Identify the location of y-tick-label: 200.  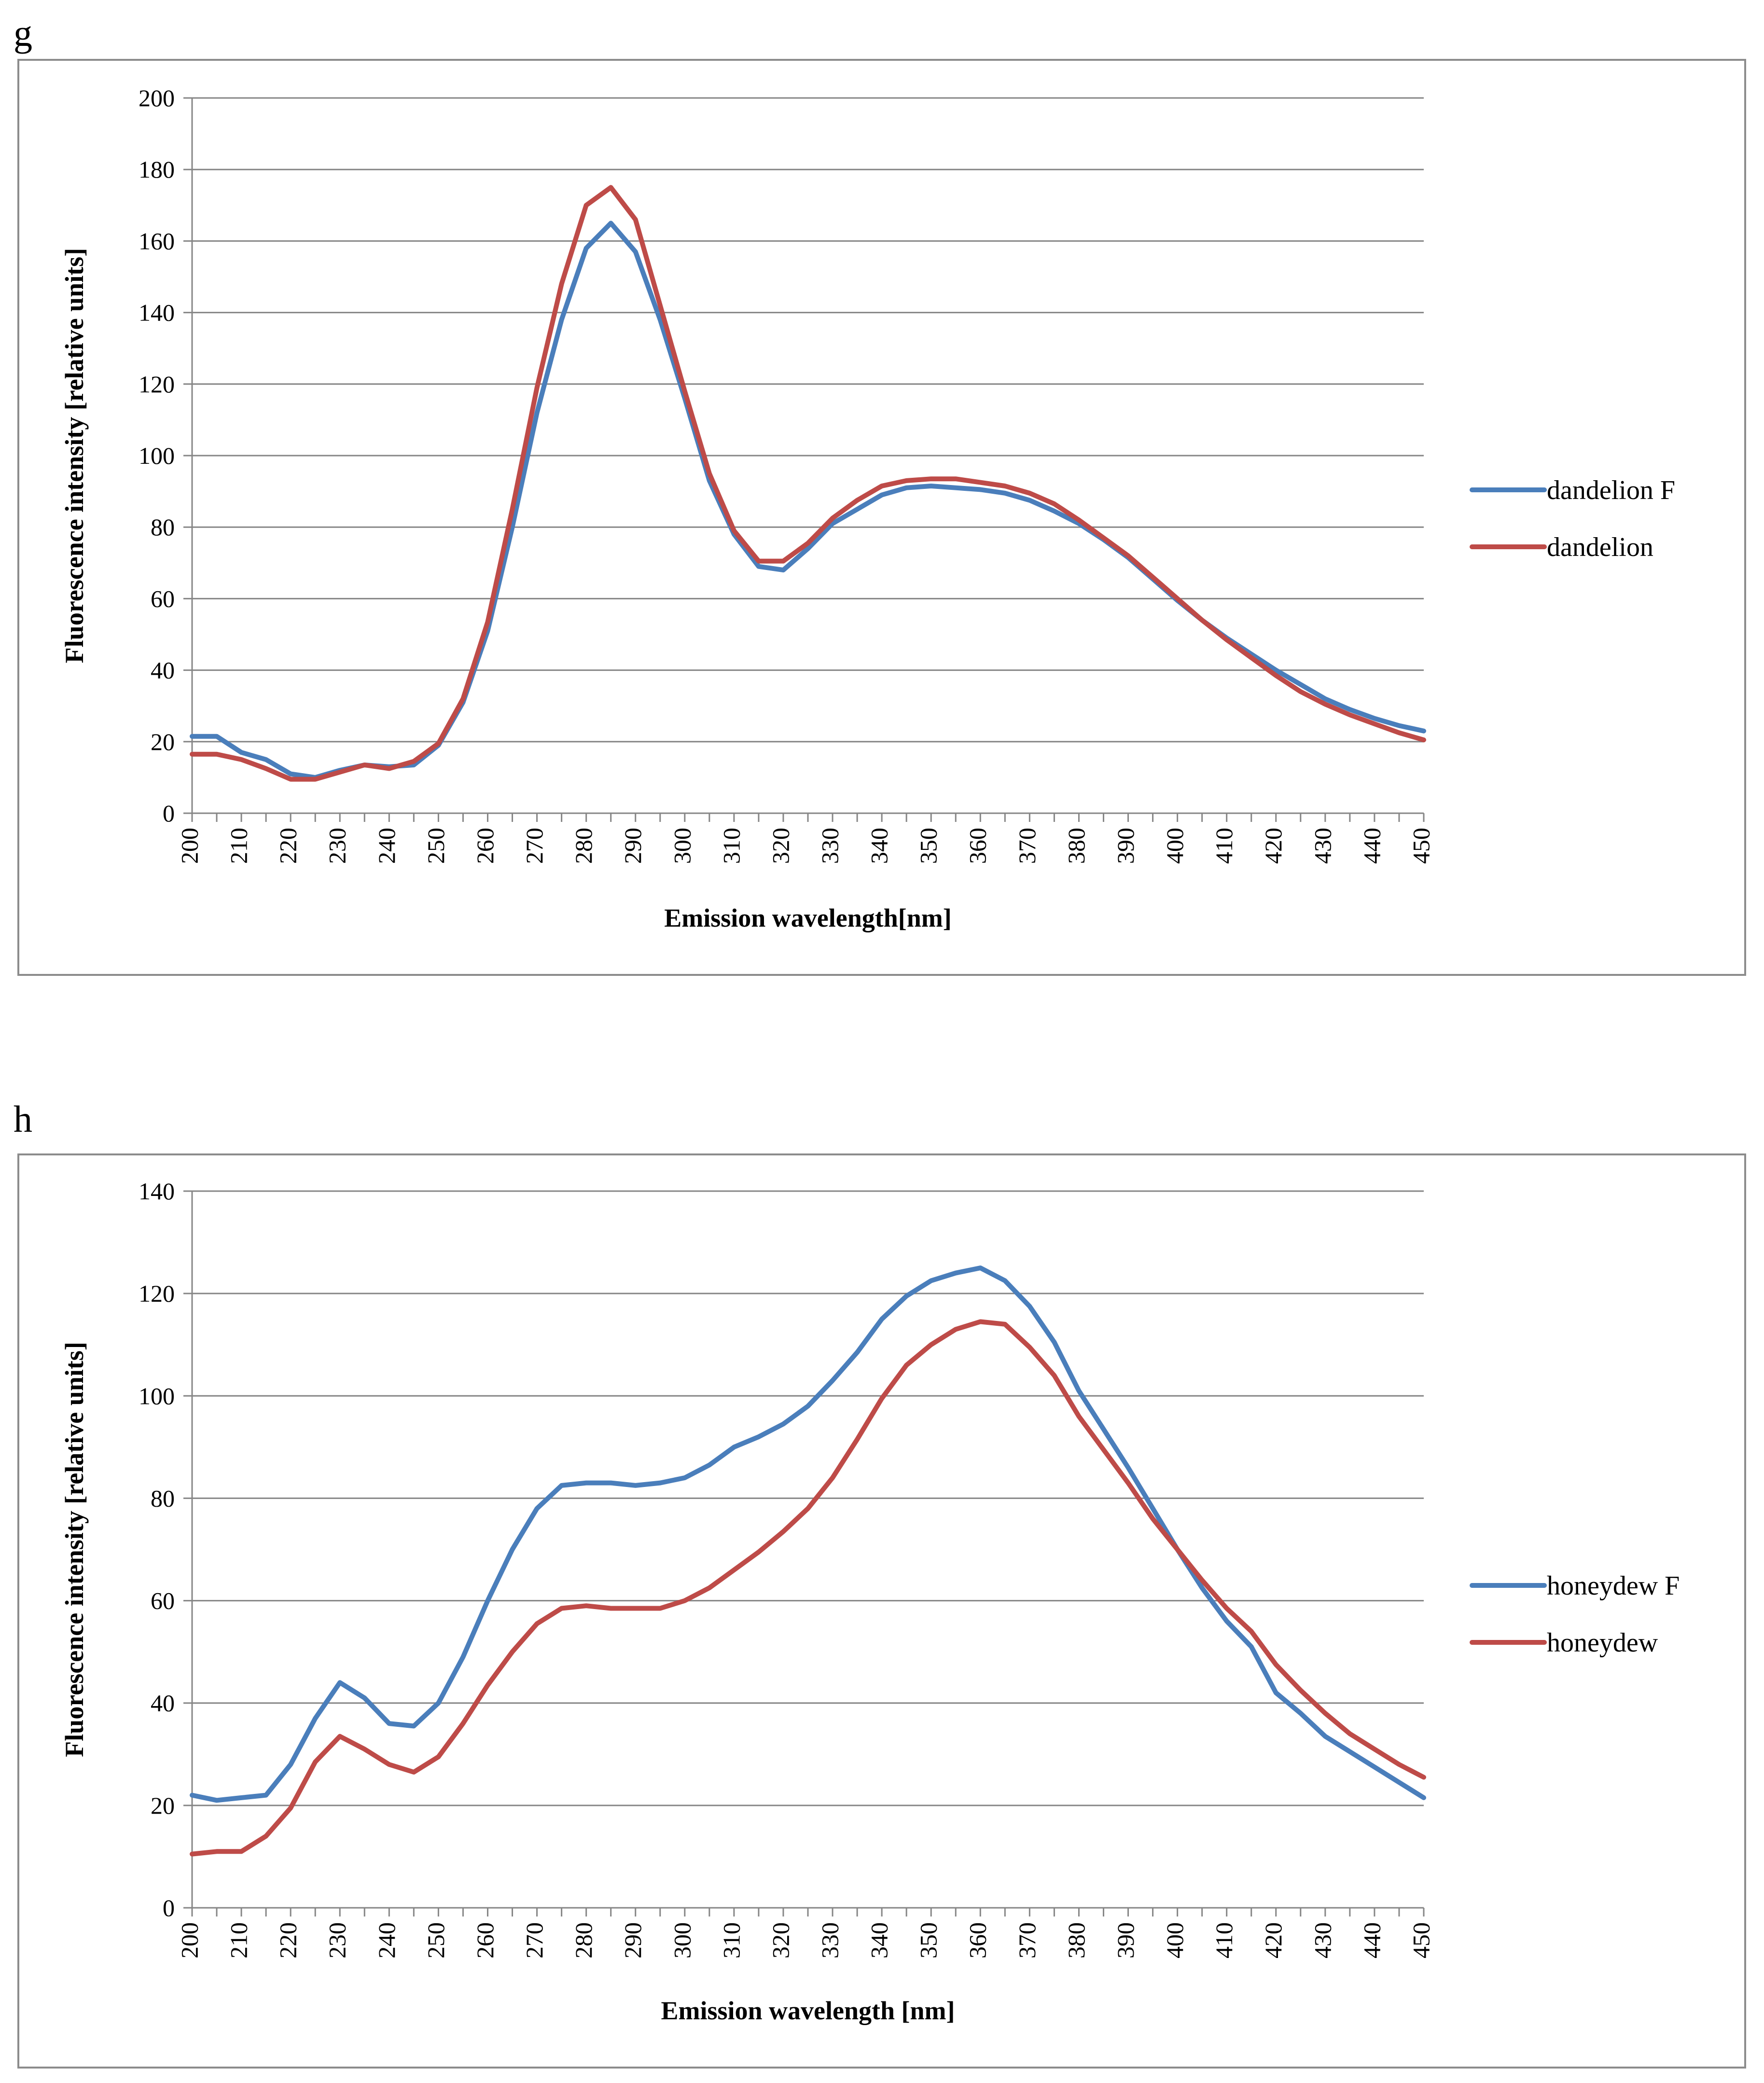
(157, 97).